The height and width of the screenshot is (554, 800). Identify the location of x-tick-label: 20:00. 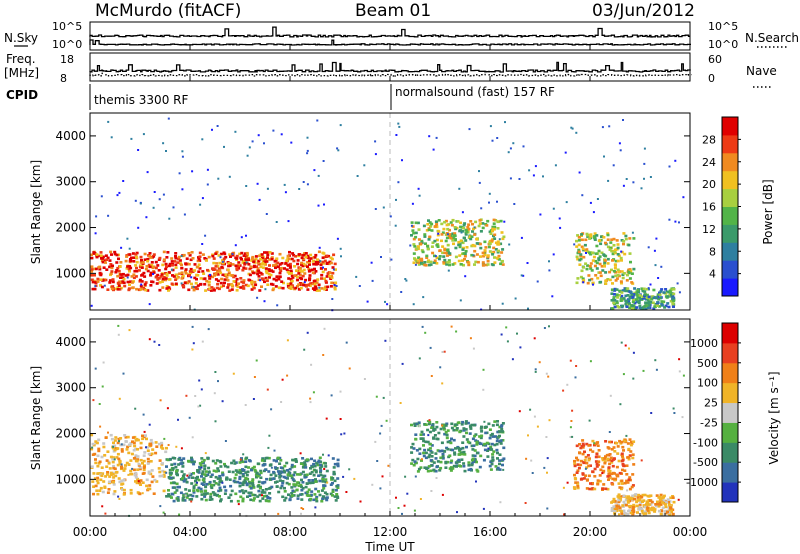
(590, 532).